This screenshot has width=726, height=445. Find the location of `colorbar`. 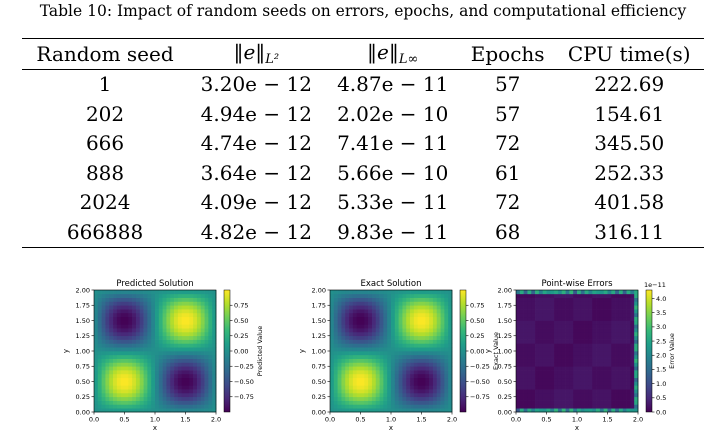

colorbar is located at coordinates (227, 351).